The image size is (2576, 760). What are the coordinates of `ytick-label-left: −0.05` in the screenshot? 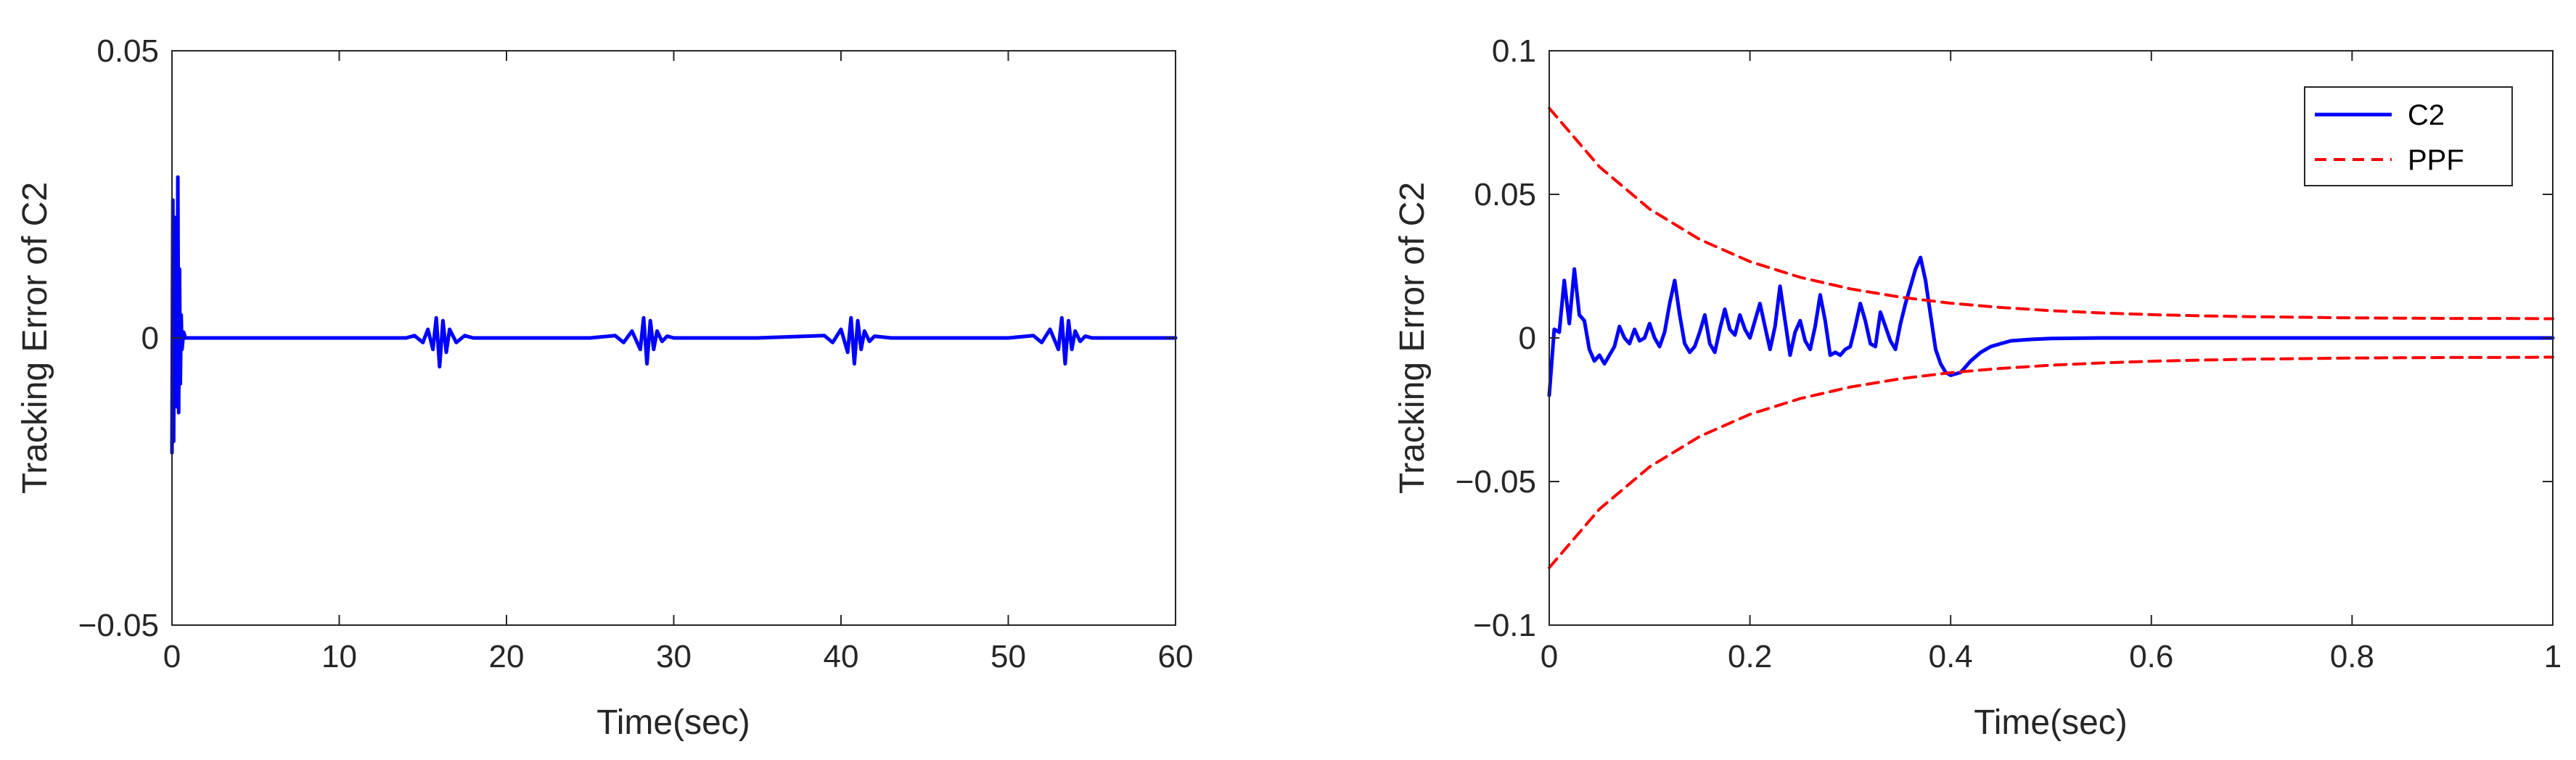 It's located at (118, 625).